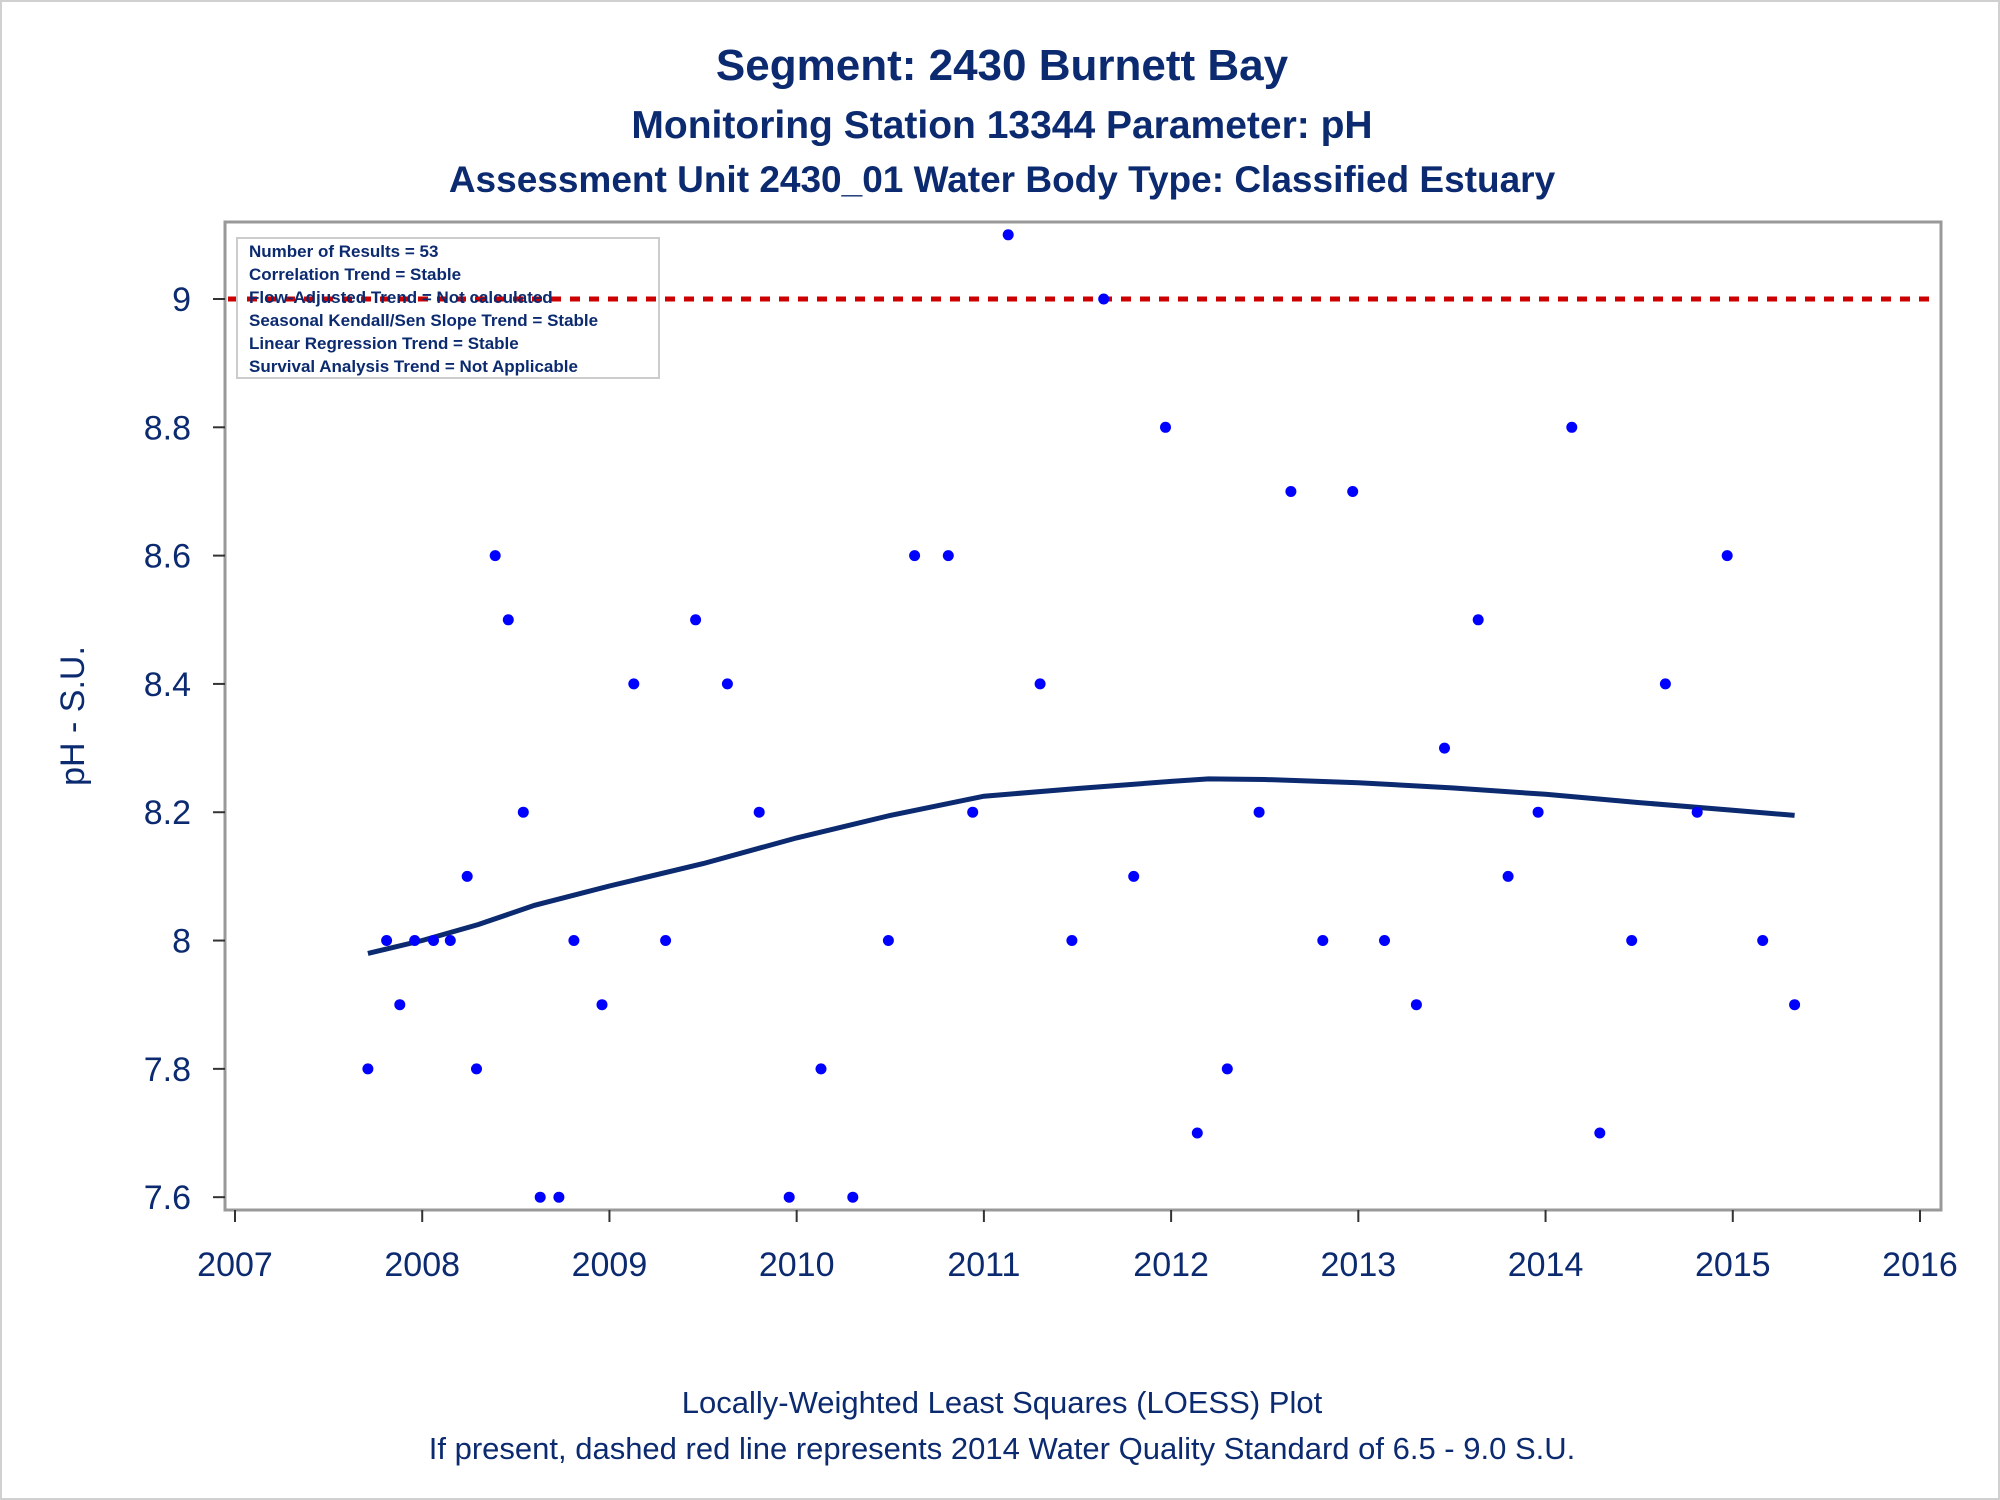 The image size is (2000, 1500). Describe the element at coordinates (167, 813) in the screenshot. I see `y-tick-label: 8.2` at that location.